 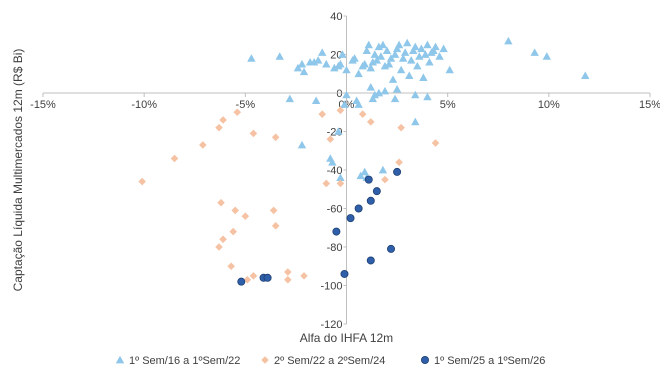 I want to click on y-tick-label: 40, so click(x=336, y=17).